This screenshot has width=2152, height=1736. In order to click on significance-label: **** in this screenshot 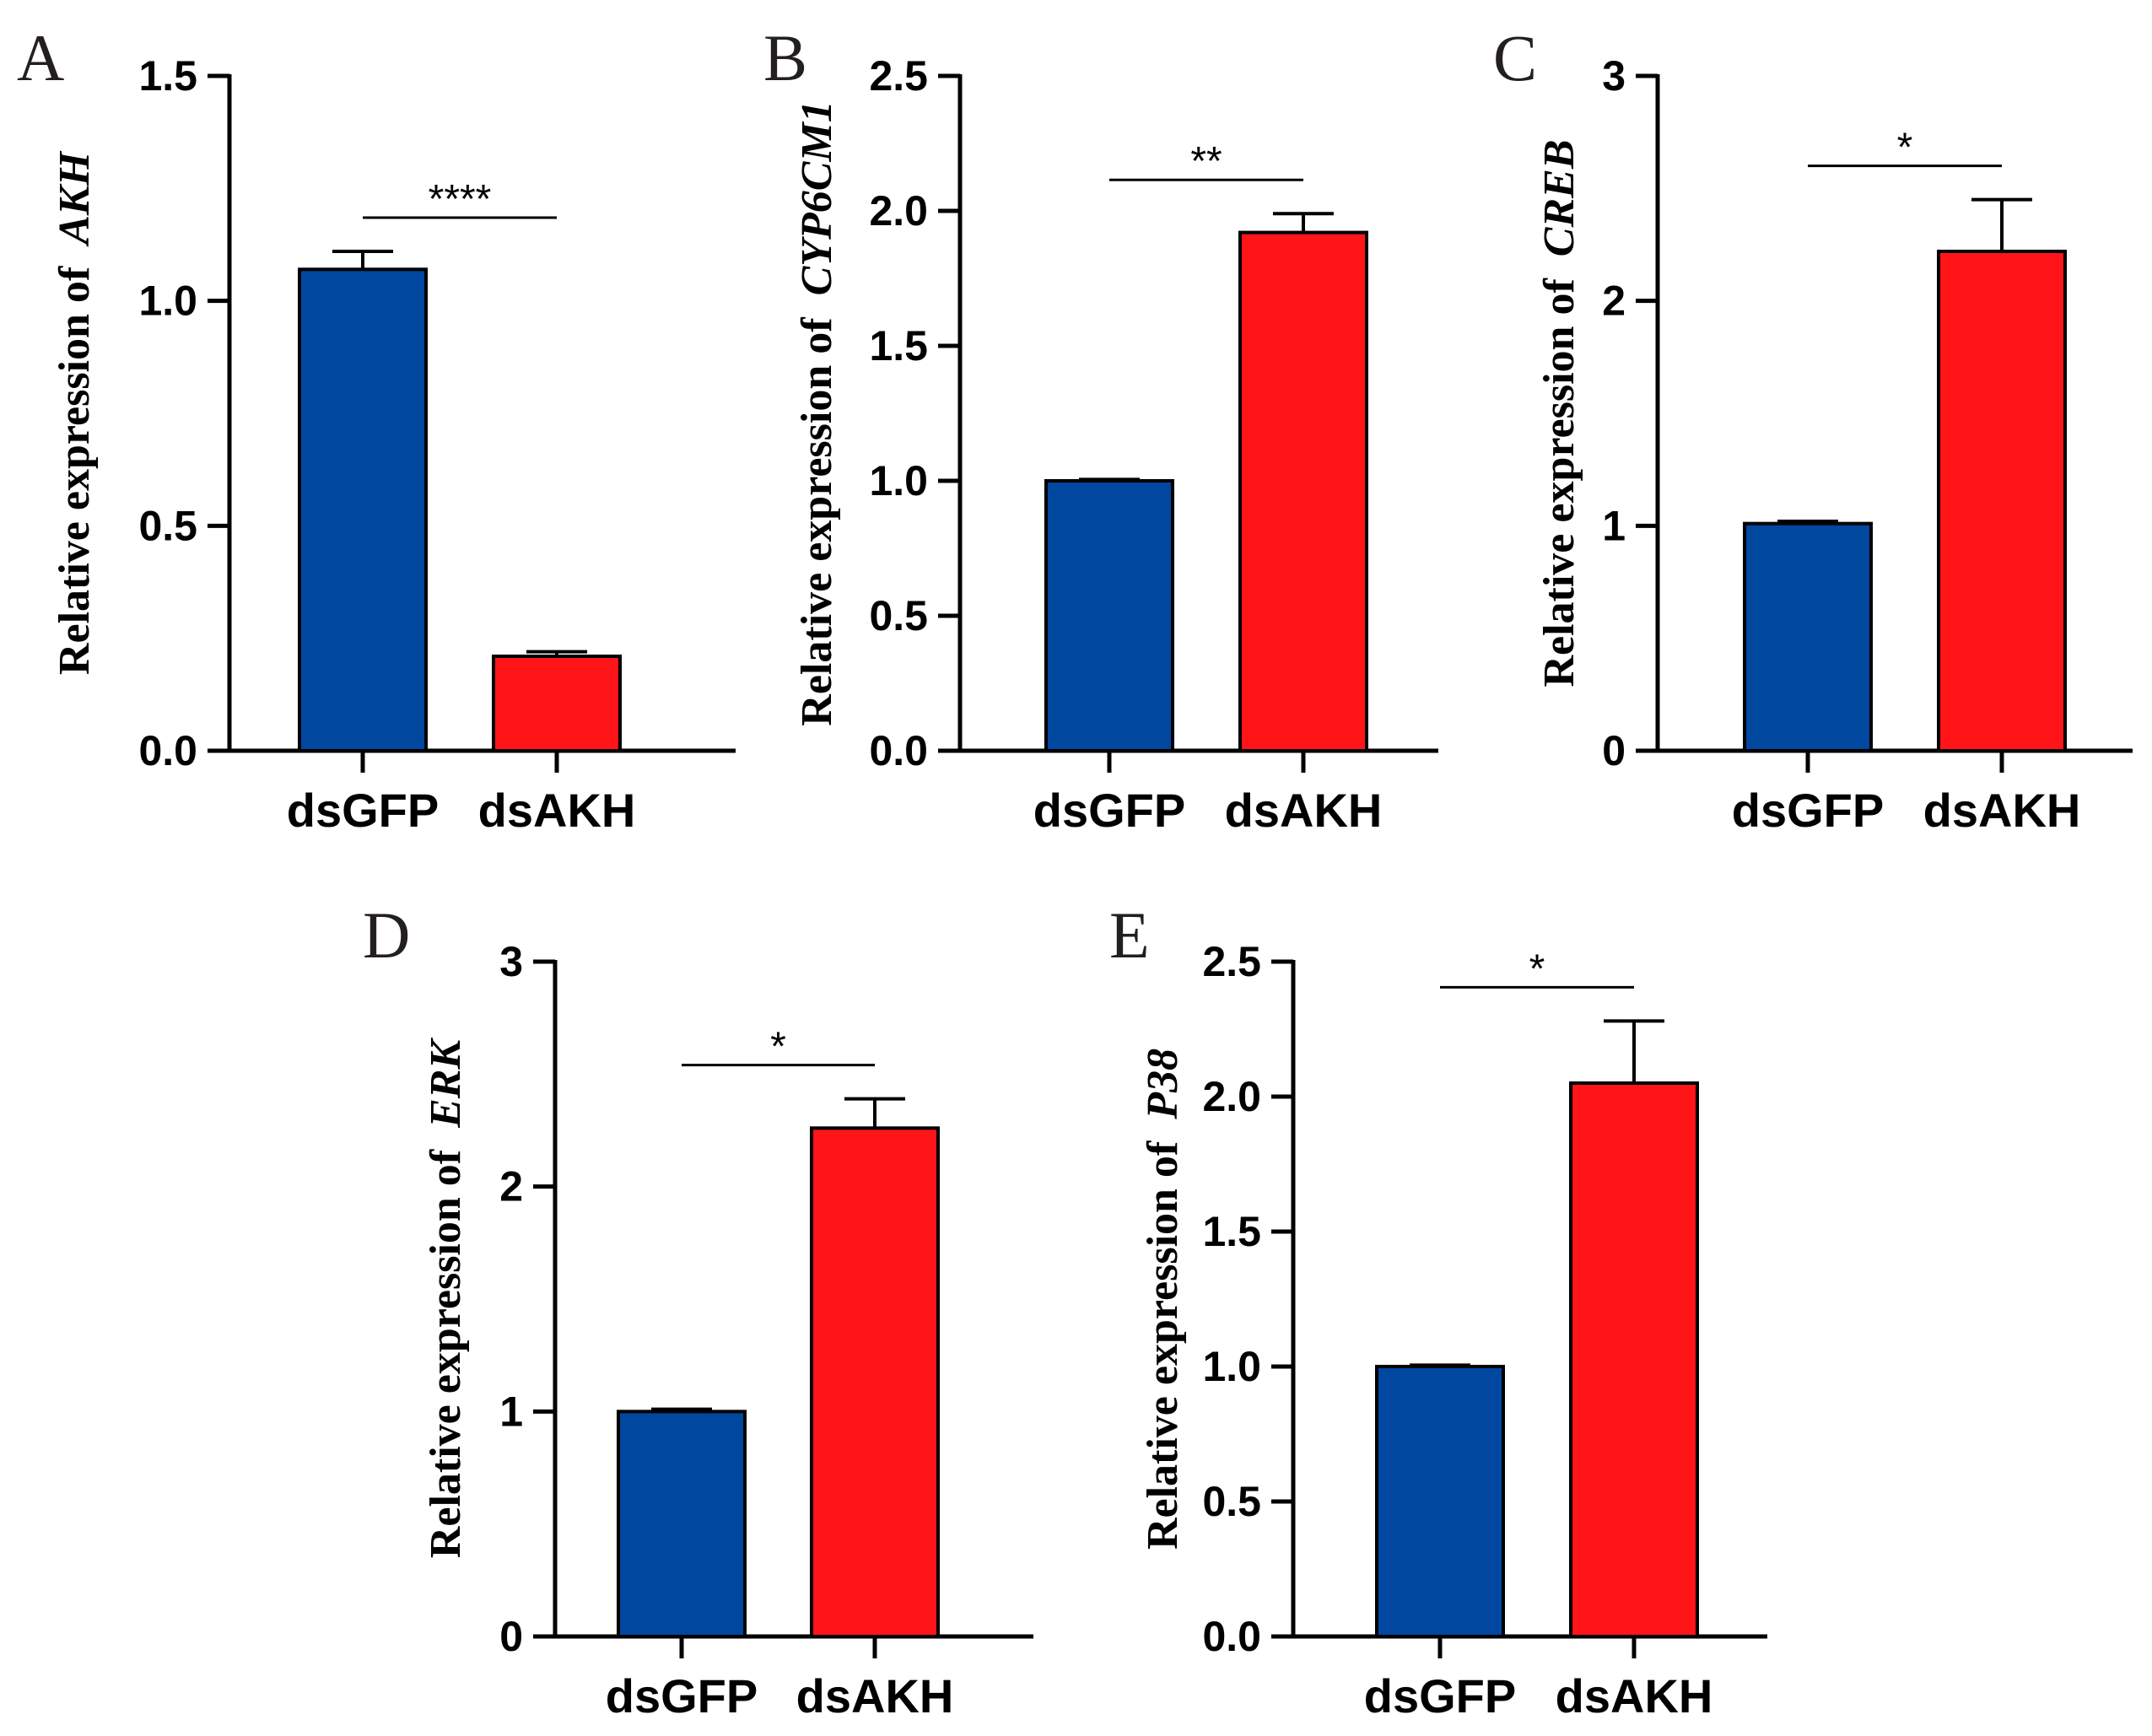, I will do `click(460, 200)`.